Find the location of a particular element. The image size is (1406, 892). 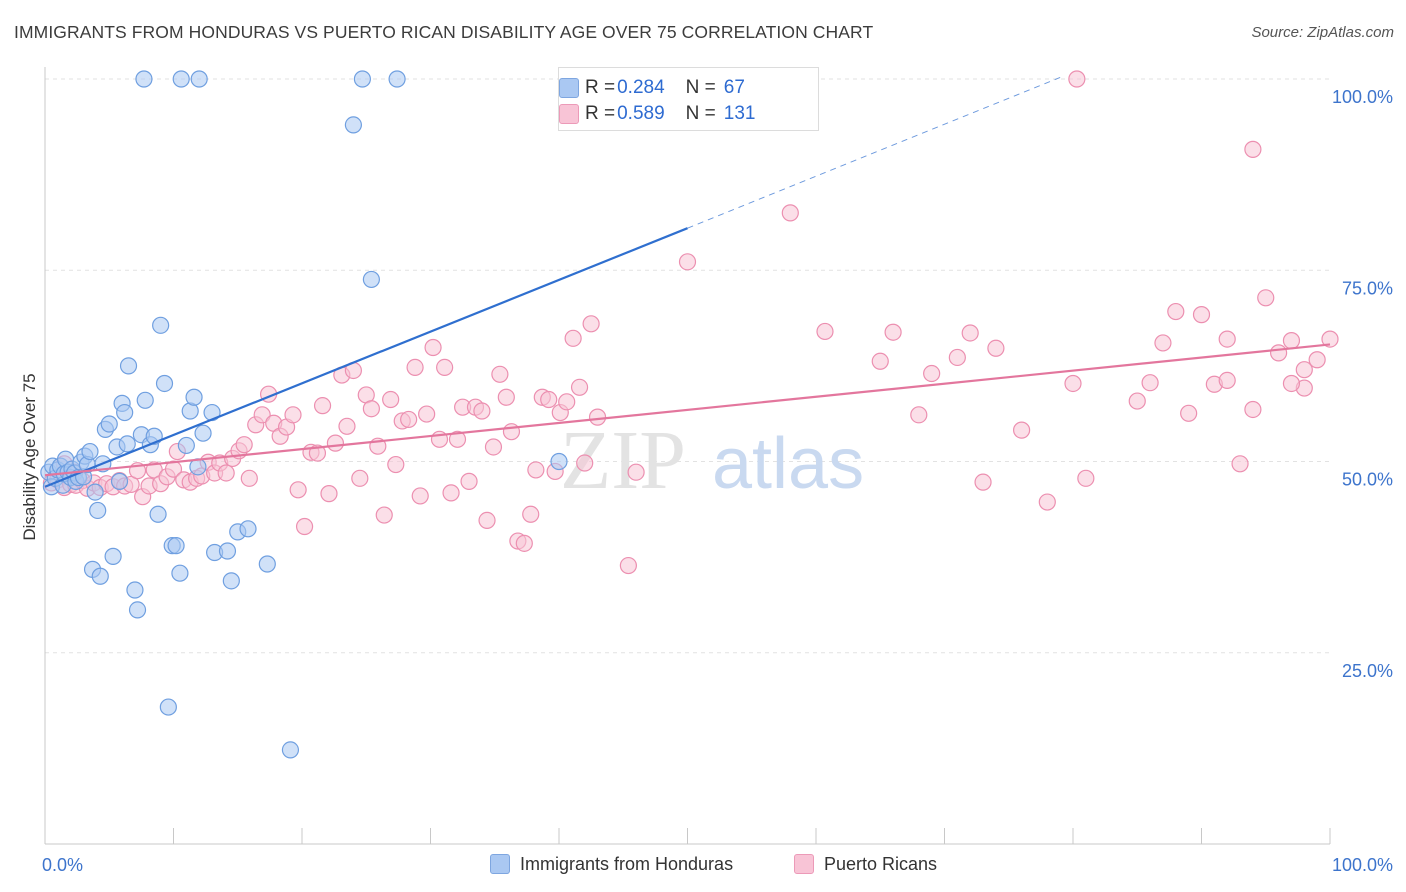

watermark: ZIP atlas is located at coordinates (712, 460).